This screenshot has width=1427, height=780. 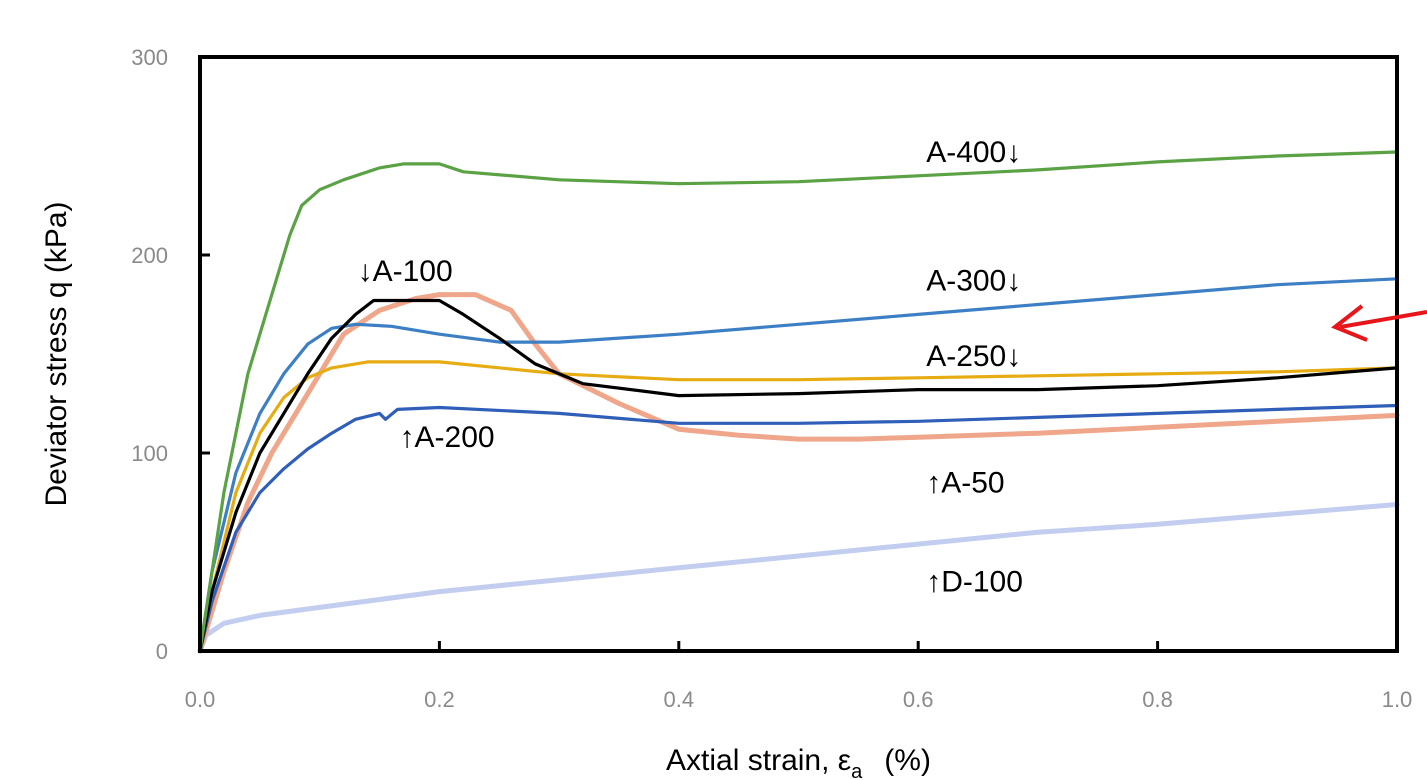 I want to click on x-tick-label: 0.6, so click(x=918, y=699).